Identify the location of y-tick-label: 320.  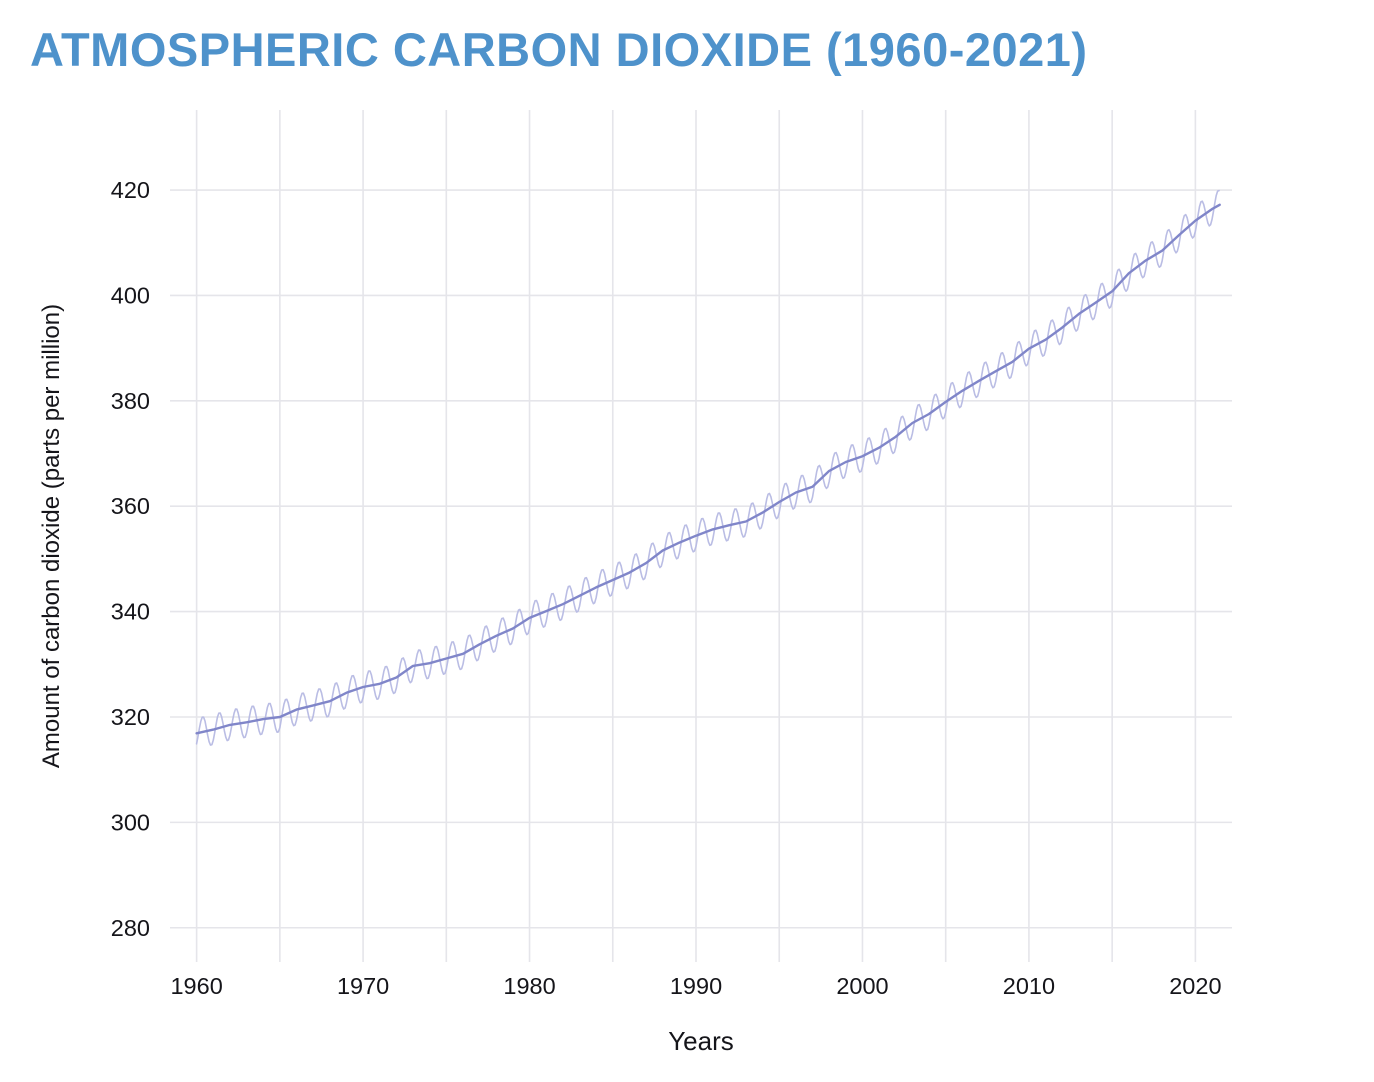
(130, 717).